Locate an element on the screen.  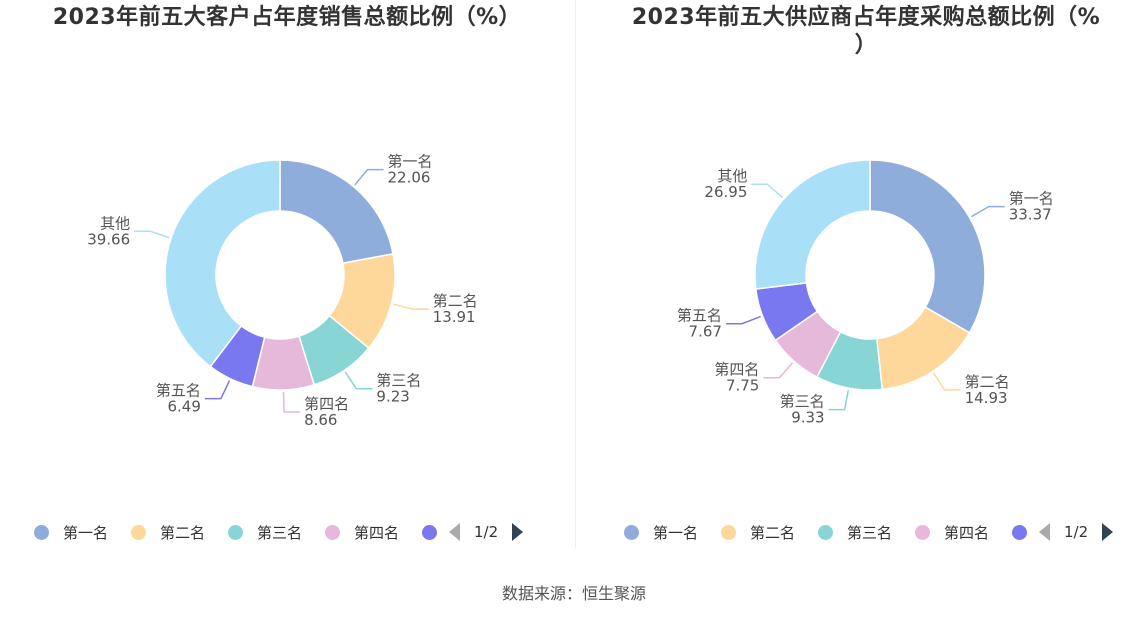
panel-divider is located at coordinates (575, 274).